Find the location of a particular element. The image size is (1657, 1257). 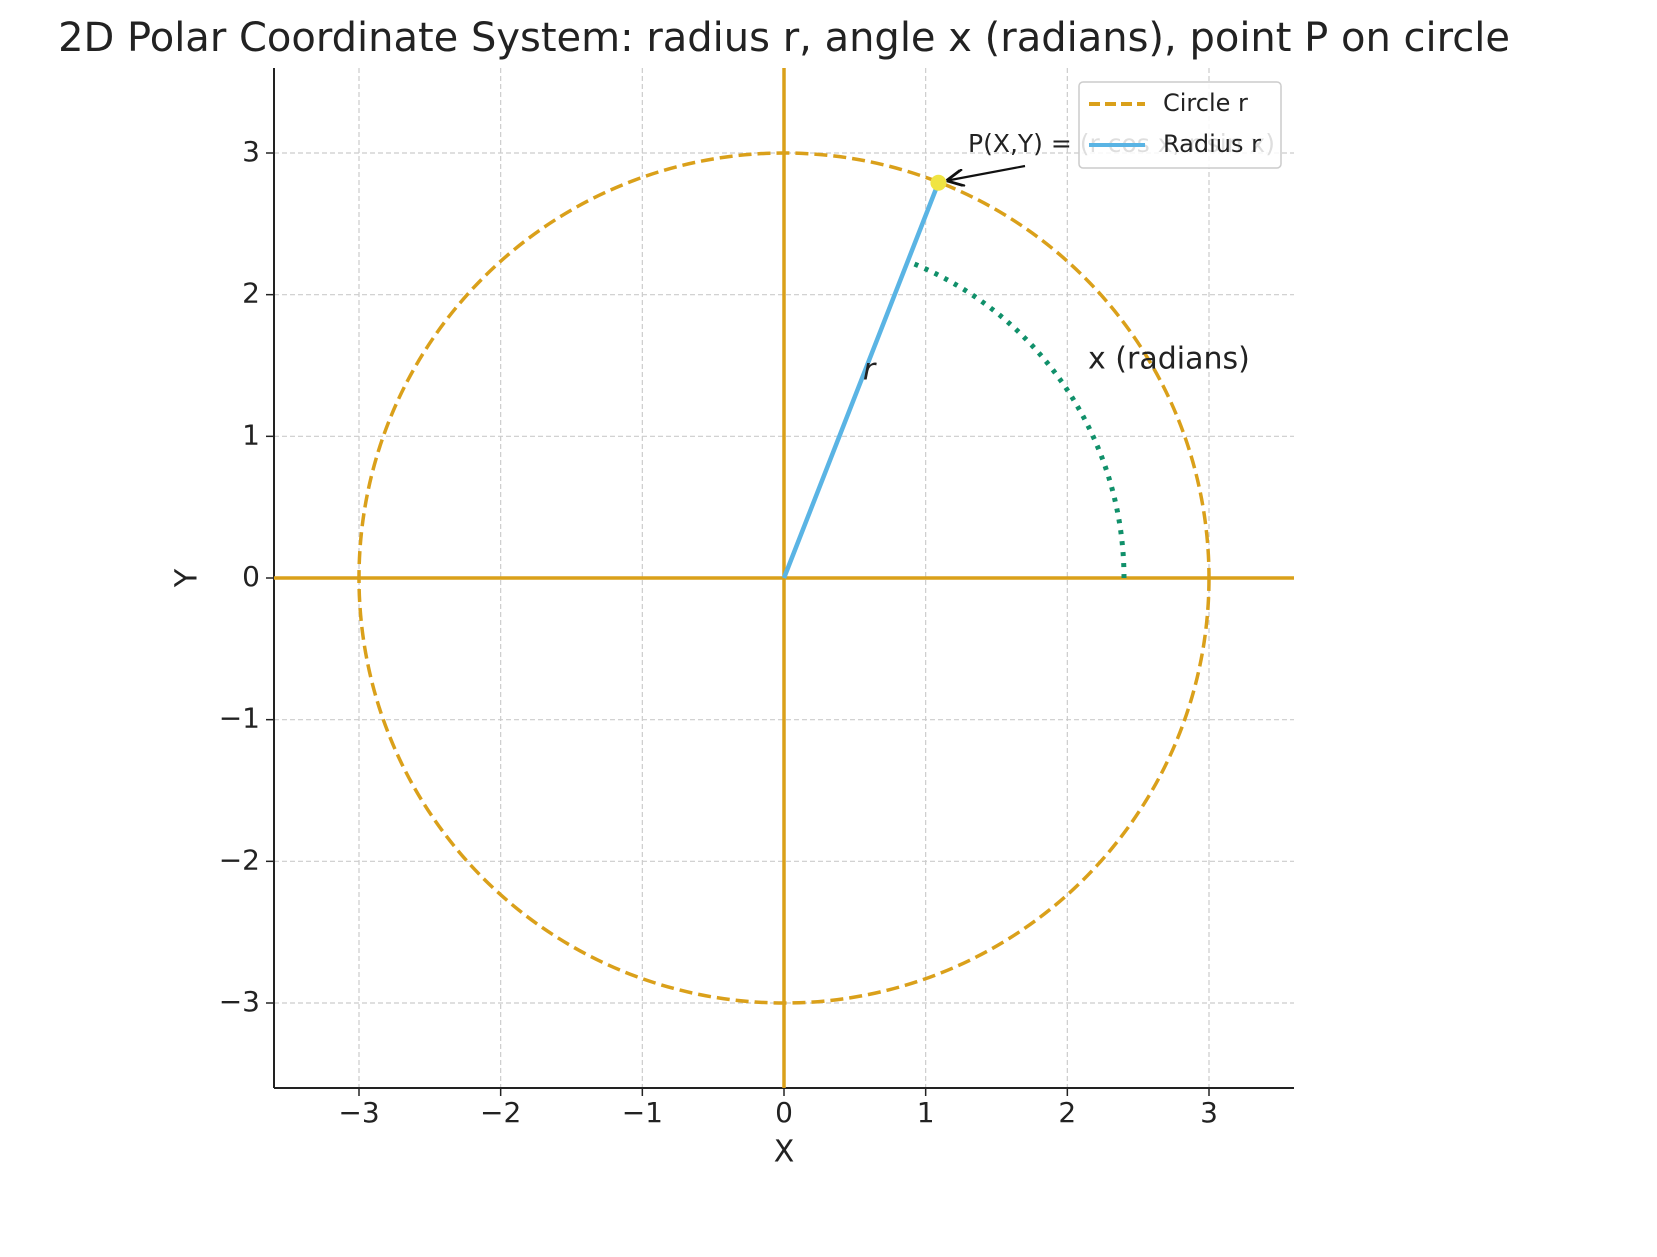

annotation: r is located at coordinates (870, 370).